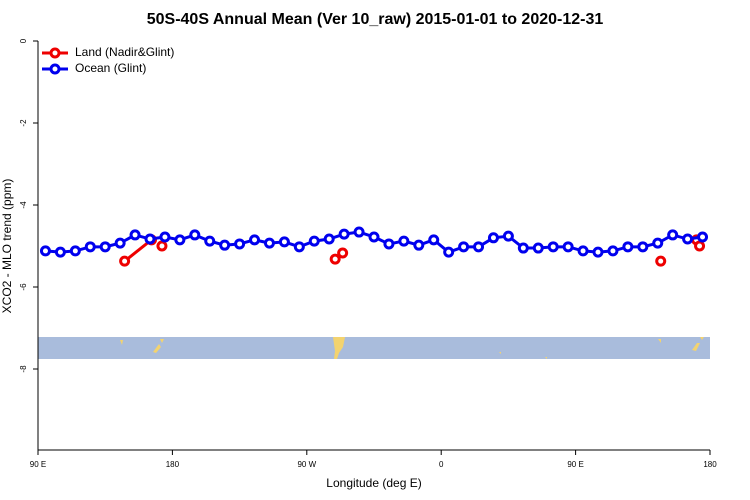 This screenshot has height=500, width=750. Describe the element at coordinates (23, 40) in the screenshot. I see `y-tick-label: 0` at that location.